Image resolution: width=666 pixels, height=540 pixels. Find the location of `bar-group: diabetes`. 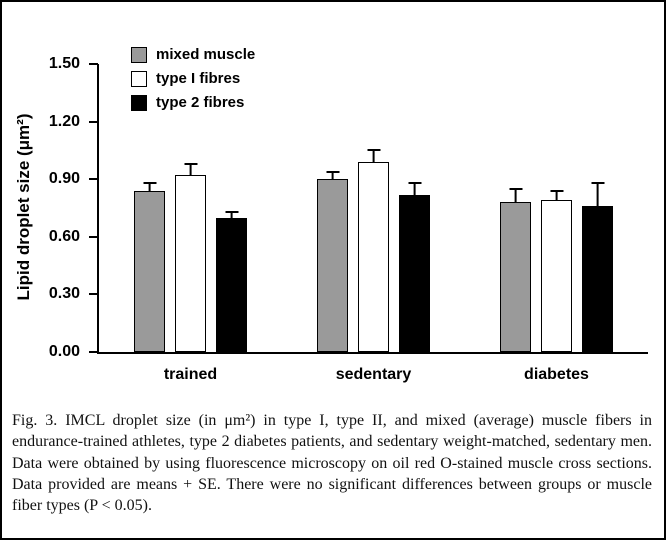

bar-group: diabetes is located at coordinates (556, 282).